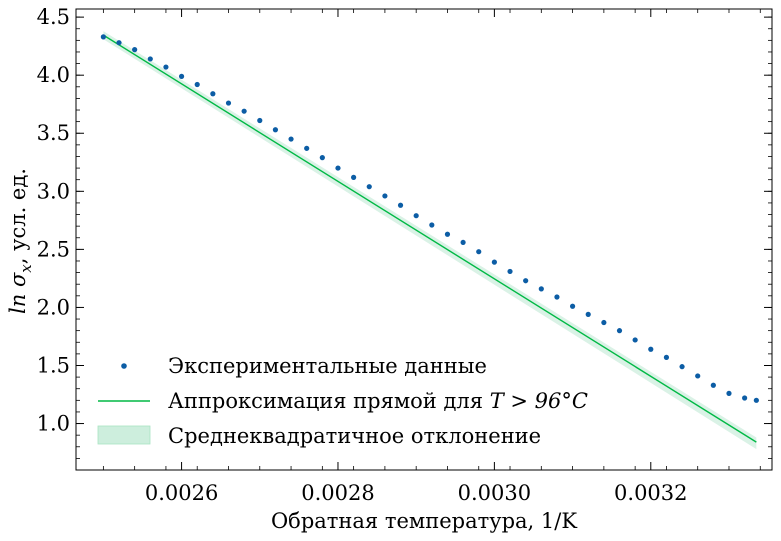  I want to click on y-tick-label: 3.0, so click(53, 191).